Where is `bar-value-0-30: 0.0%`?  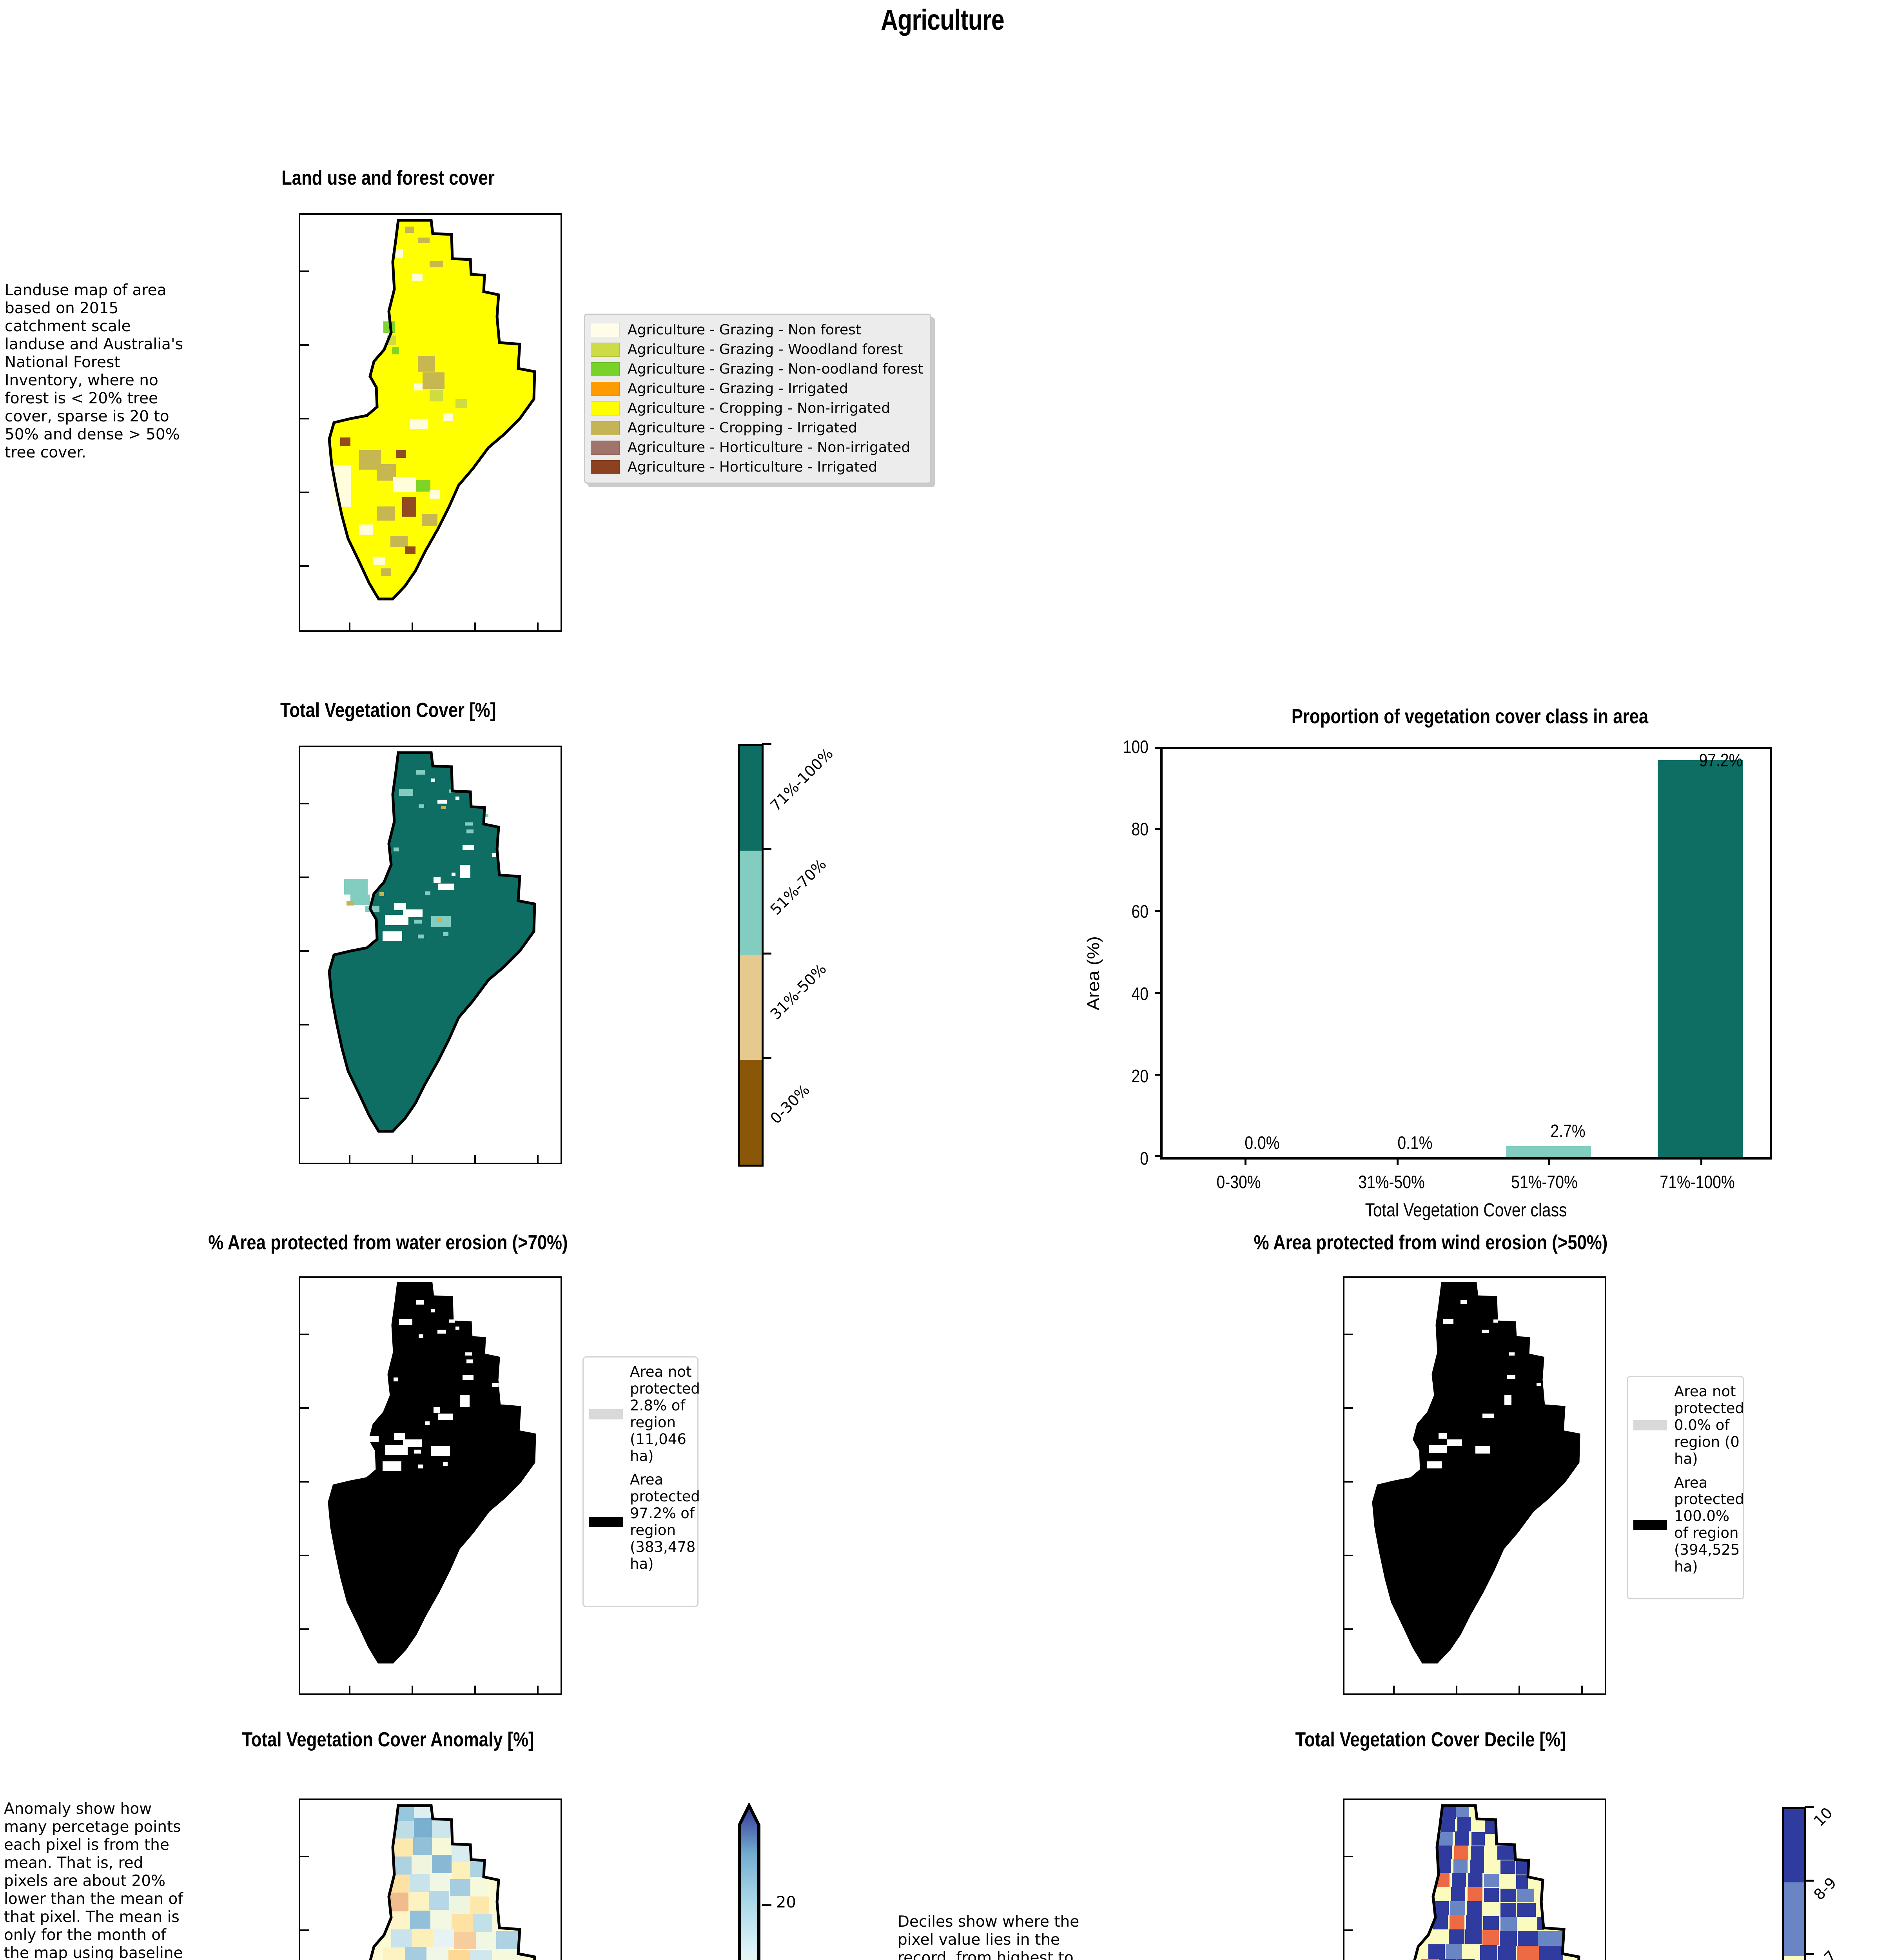
bar-value-0-30: 0.0% is located at coordinates (1262, 1142).